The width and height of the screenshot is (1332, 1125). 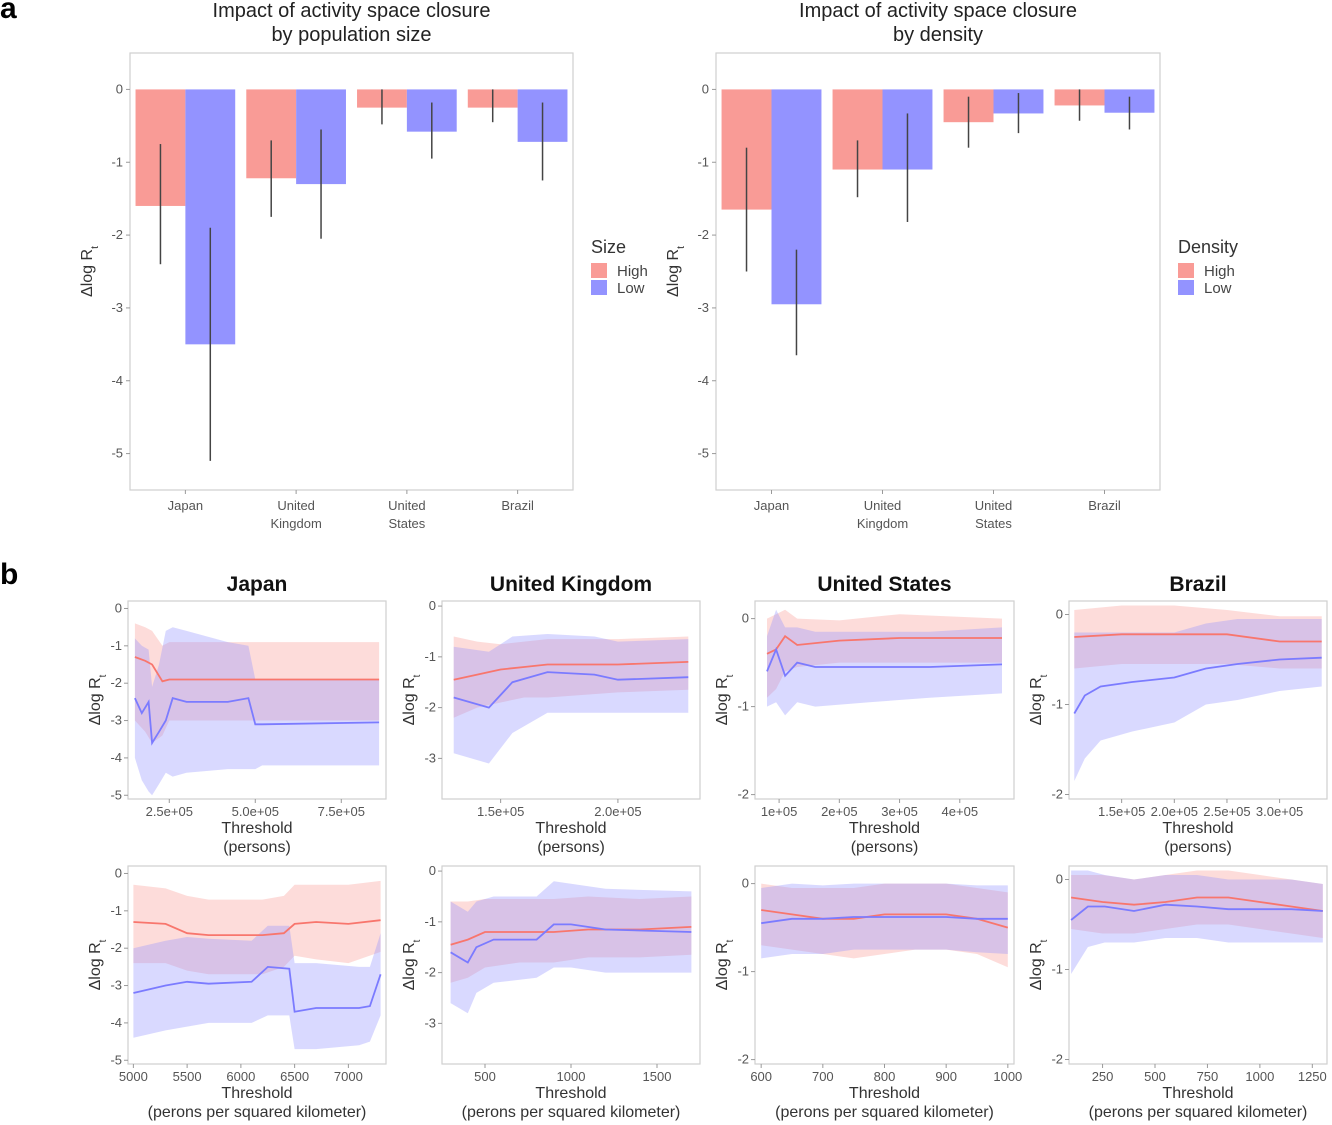 What do you see at coordinates (1155, 1076) in the screenshot?
I see `x-tick-label: 500` at bounding box center [1155, 1076].